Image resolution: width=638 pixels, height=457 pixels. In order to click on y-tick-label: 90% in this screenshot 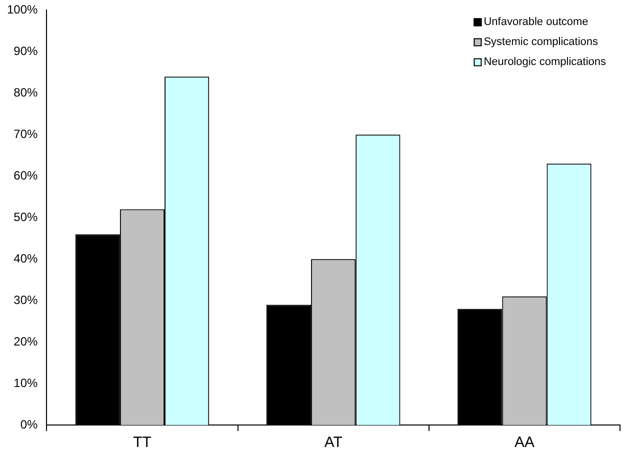, I will do `click(26, 51)`.